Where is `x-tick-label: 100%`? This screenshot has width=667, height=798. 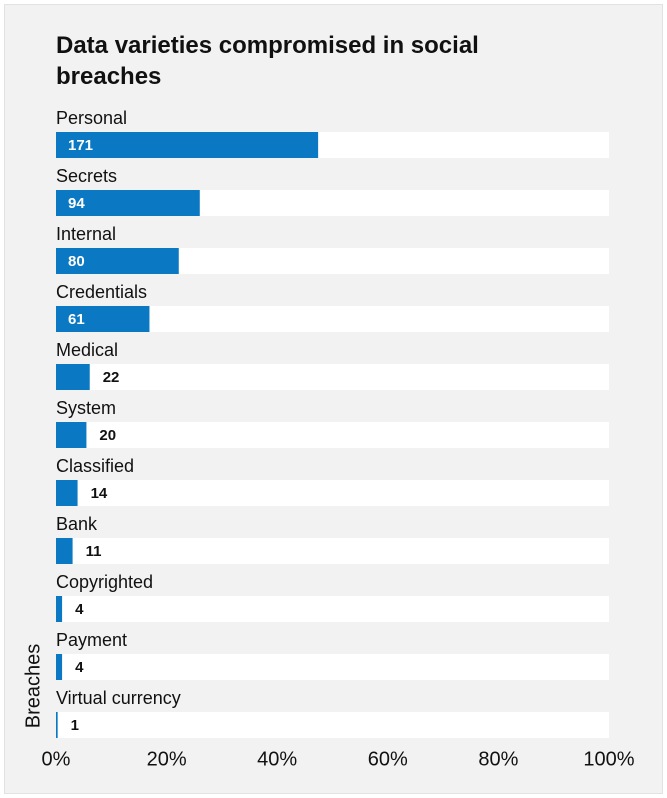
x-tick-label: 100% is located at coordinates (608, 759).